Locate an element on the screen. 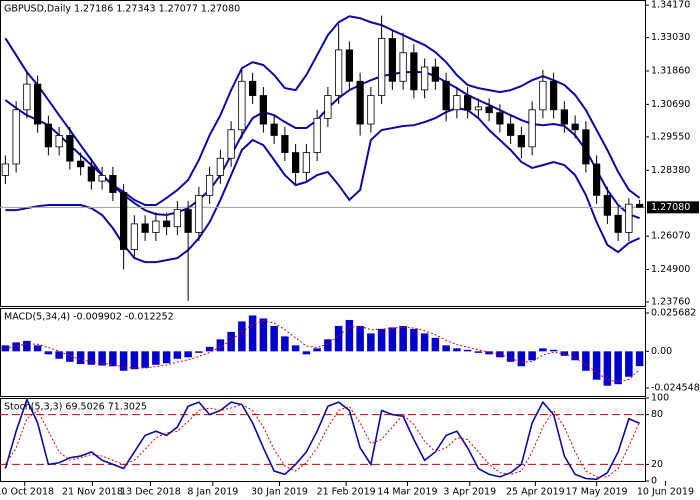 This screenshot has height=500, width=700. x-tick-label: 13 Dec 2018 is located at coordinates (150, 492).